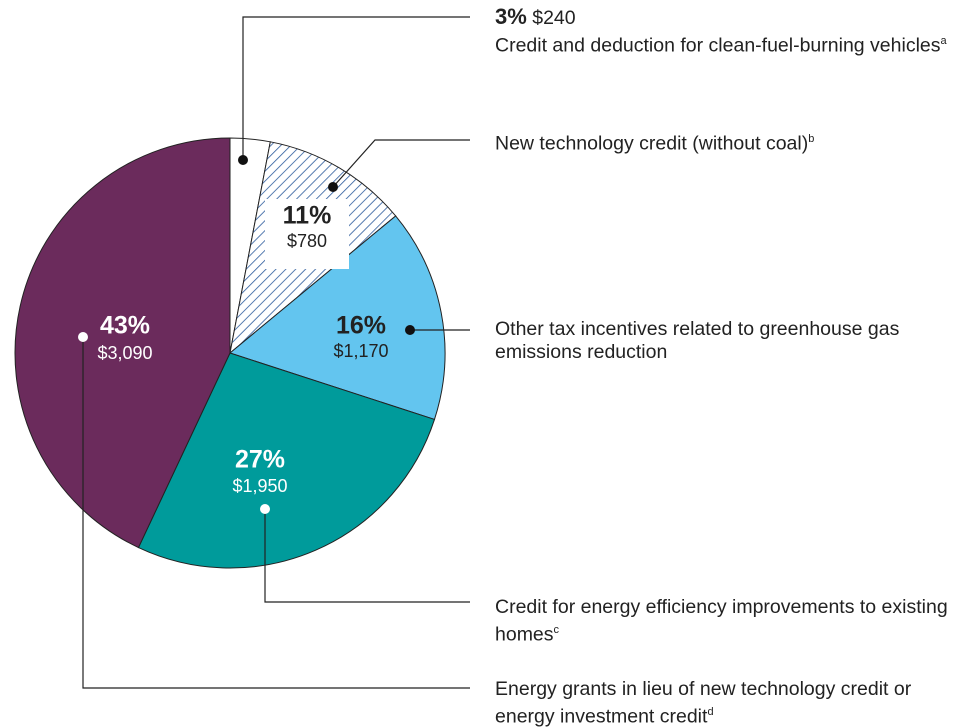  Describe the element at coordinates (811, 139) in the screenshot. I see `footnote-marker: b` at that location.